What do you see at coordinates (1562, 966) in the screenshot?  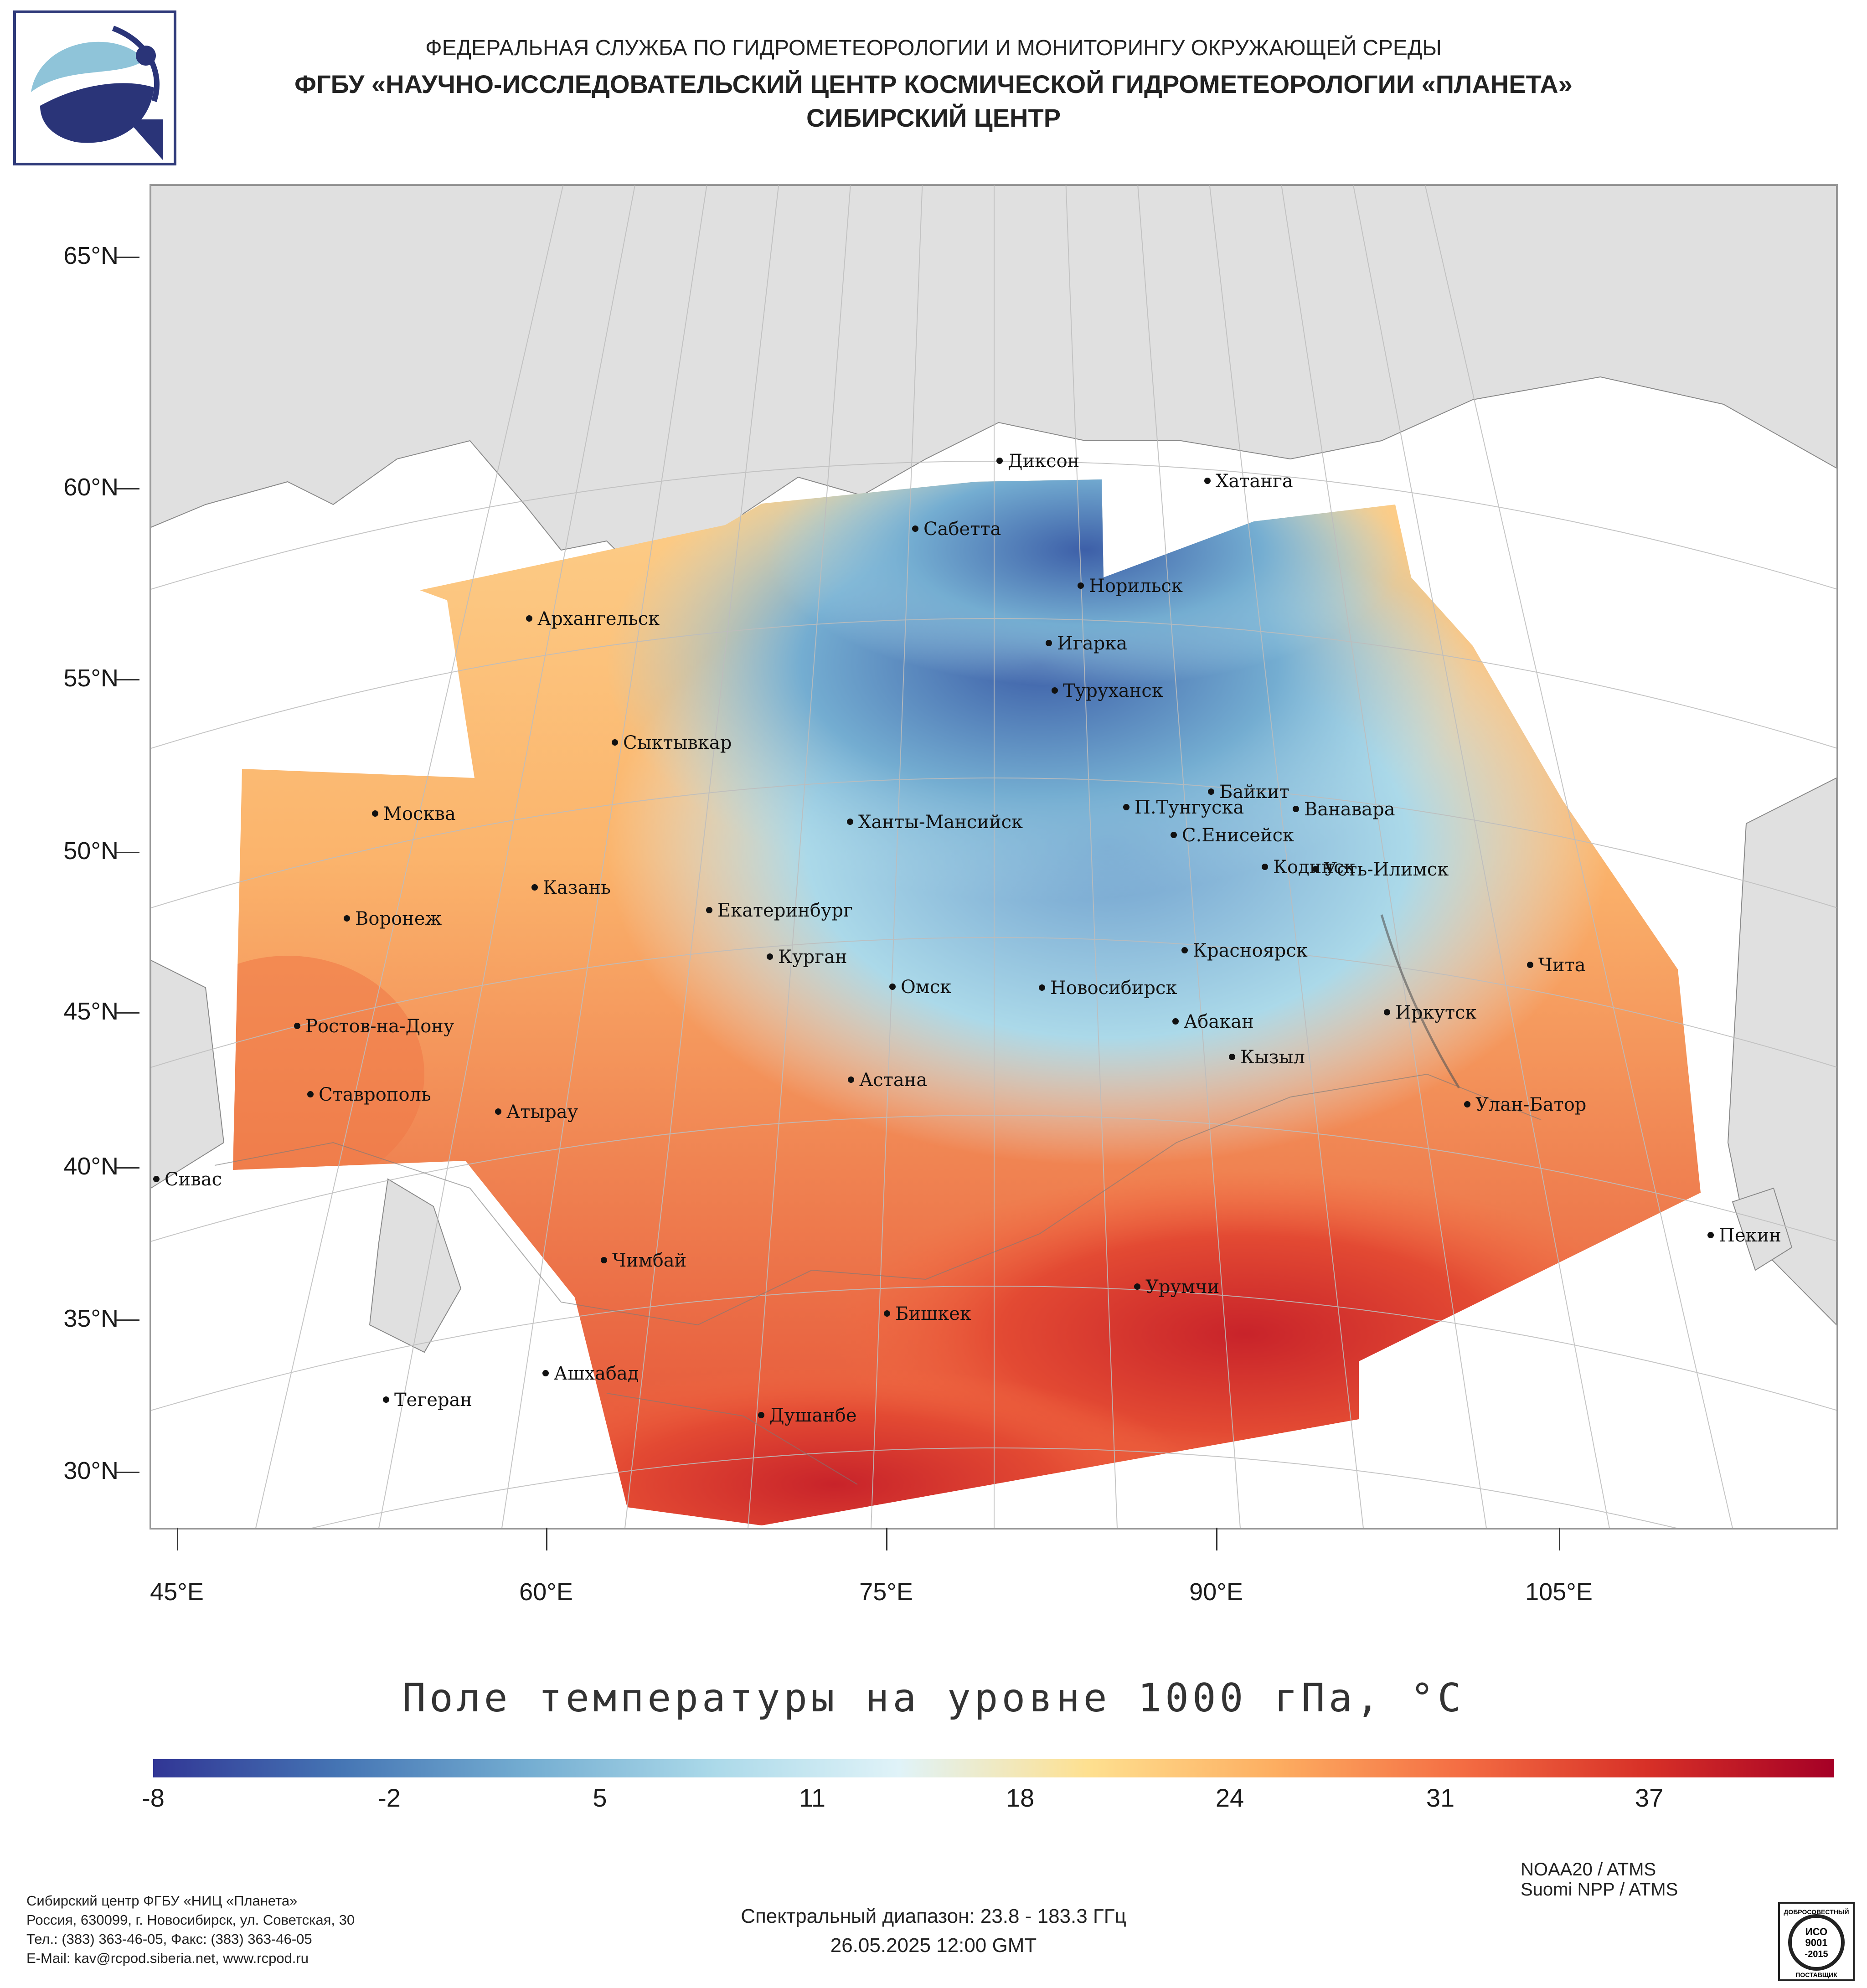 I see `city-label: Чита` at bounding box center [1562, 966].